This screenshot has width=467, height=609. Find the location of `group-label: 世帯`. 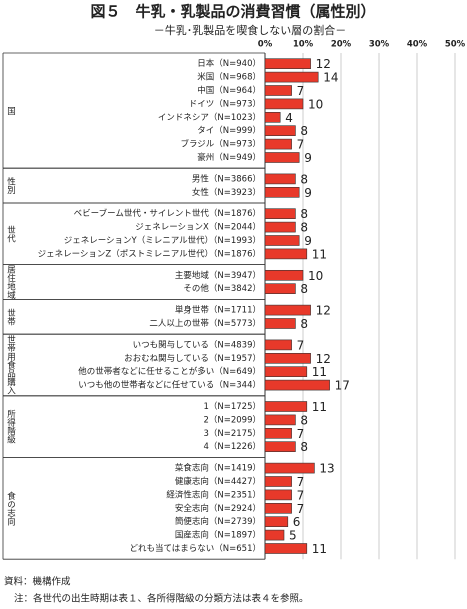

group-label: 世帯 is located at coordinates (11, 317).